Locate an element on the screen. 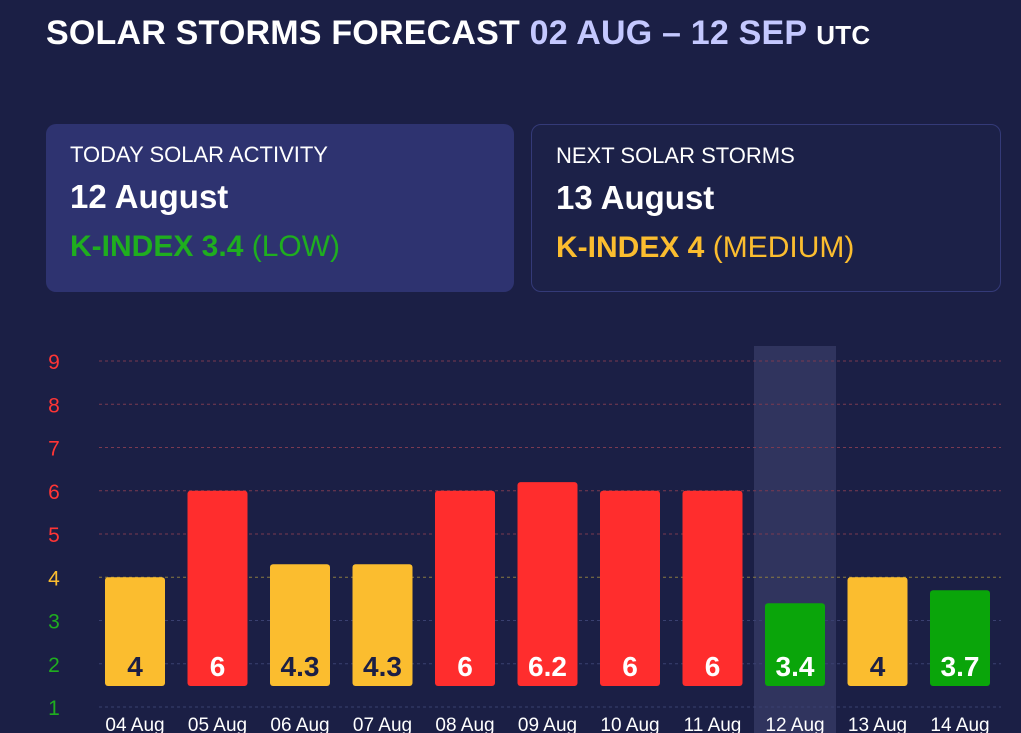 The width and height of the screenshot is (1021, 733). x-tick-label: 04 Aug is located at coordinates (134, 724).